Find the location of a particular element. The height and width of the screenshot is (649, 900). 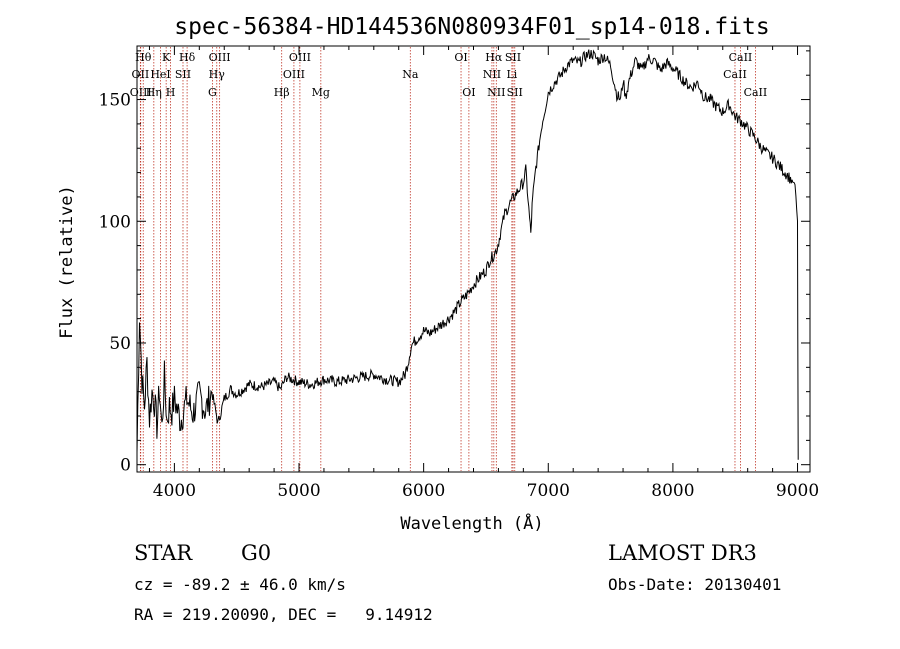

line-label-3: K is located at coordinates (166, 57).